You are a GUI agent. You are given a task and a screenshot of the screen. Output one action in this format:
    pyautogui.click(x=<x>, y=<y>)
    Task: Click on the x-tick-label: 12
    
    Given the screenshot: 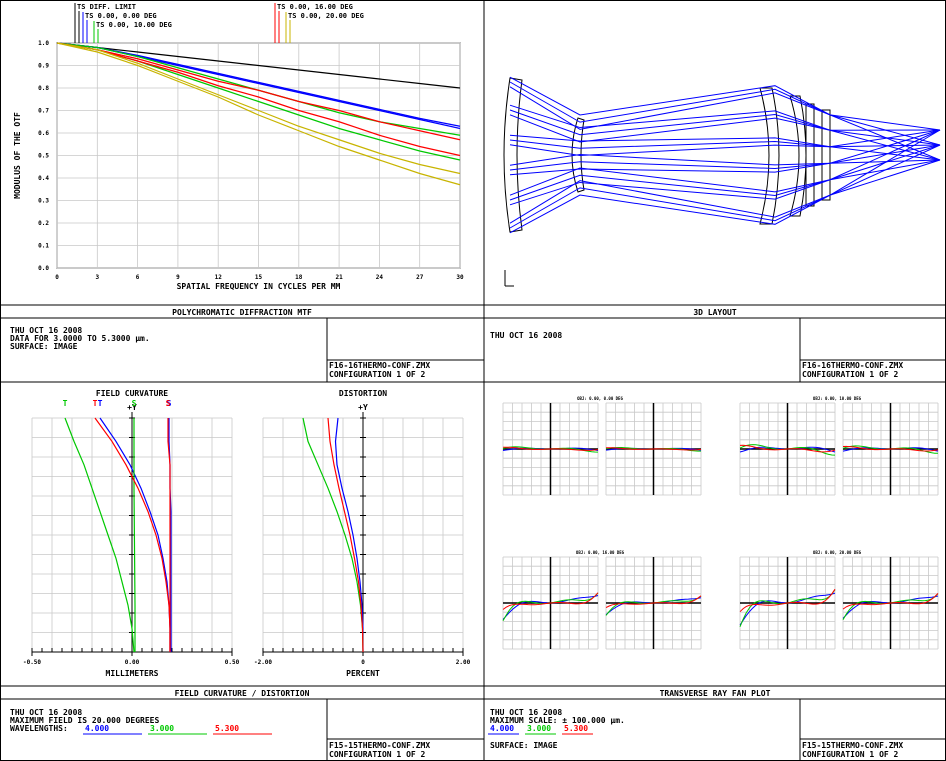 What is the action you would take?
    pyautogui.click(x=219, y=277)
    